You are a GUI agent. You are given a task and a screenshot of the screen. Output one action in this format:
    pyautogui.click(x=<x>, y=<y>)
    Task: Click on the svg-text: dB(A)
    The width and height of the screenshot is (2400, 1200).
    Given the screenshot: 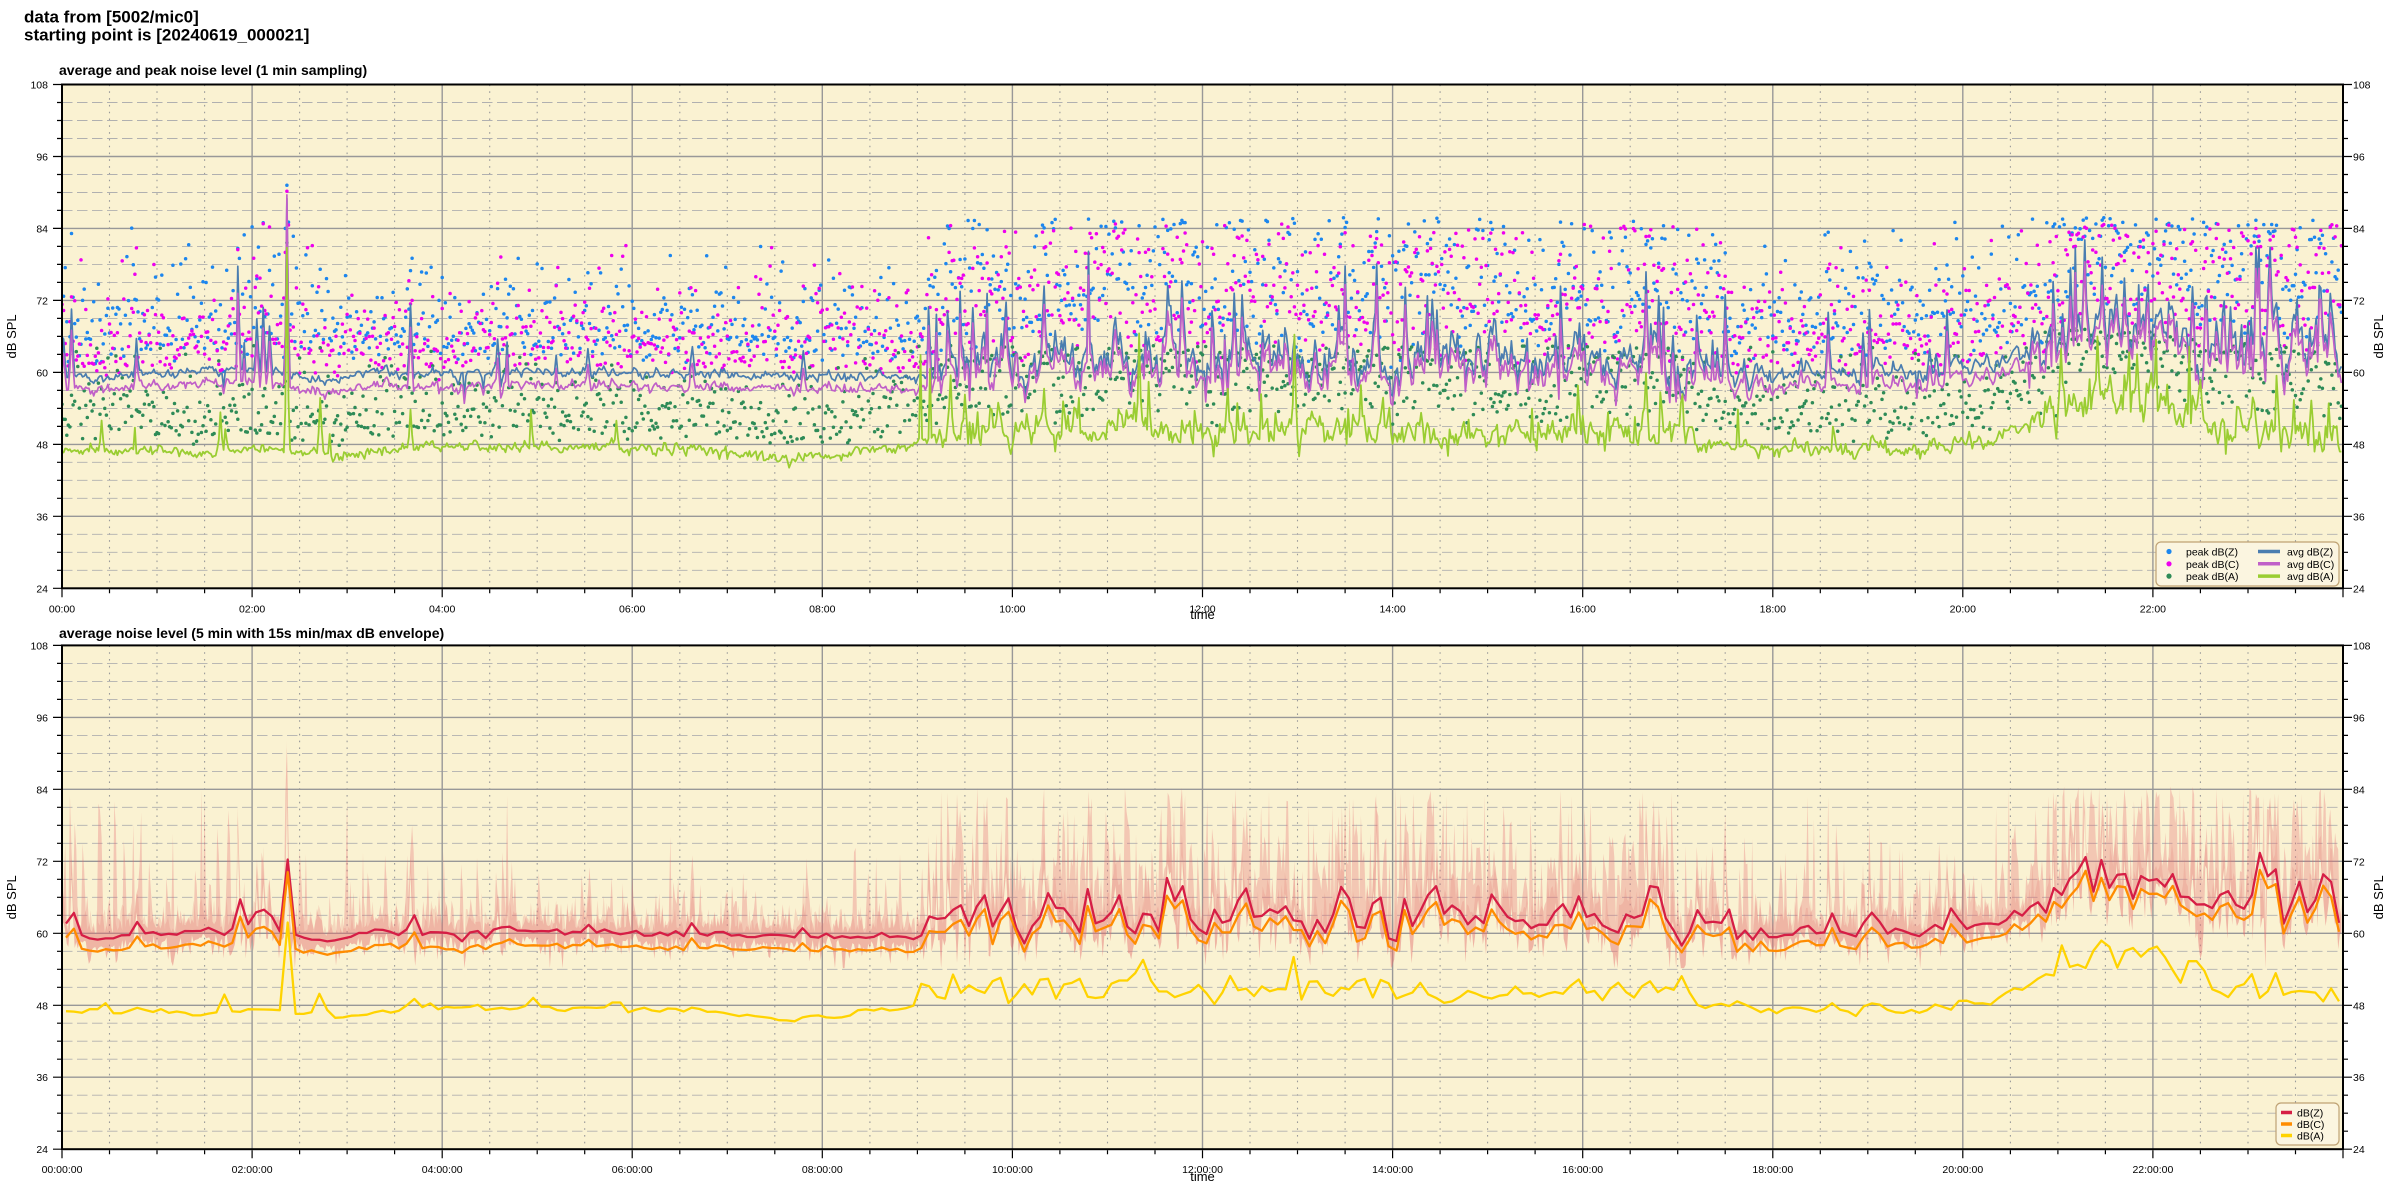 What is the action you would take?
    pyautogui.click(x=2310, y=1137)
    